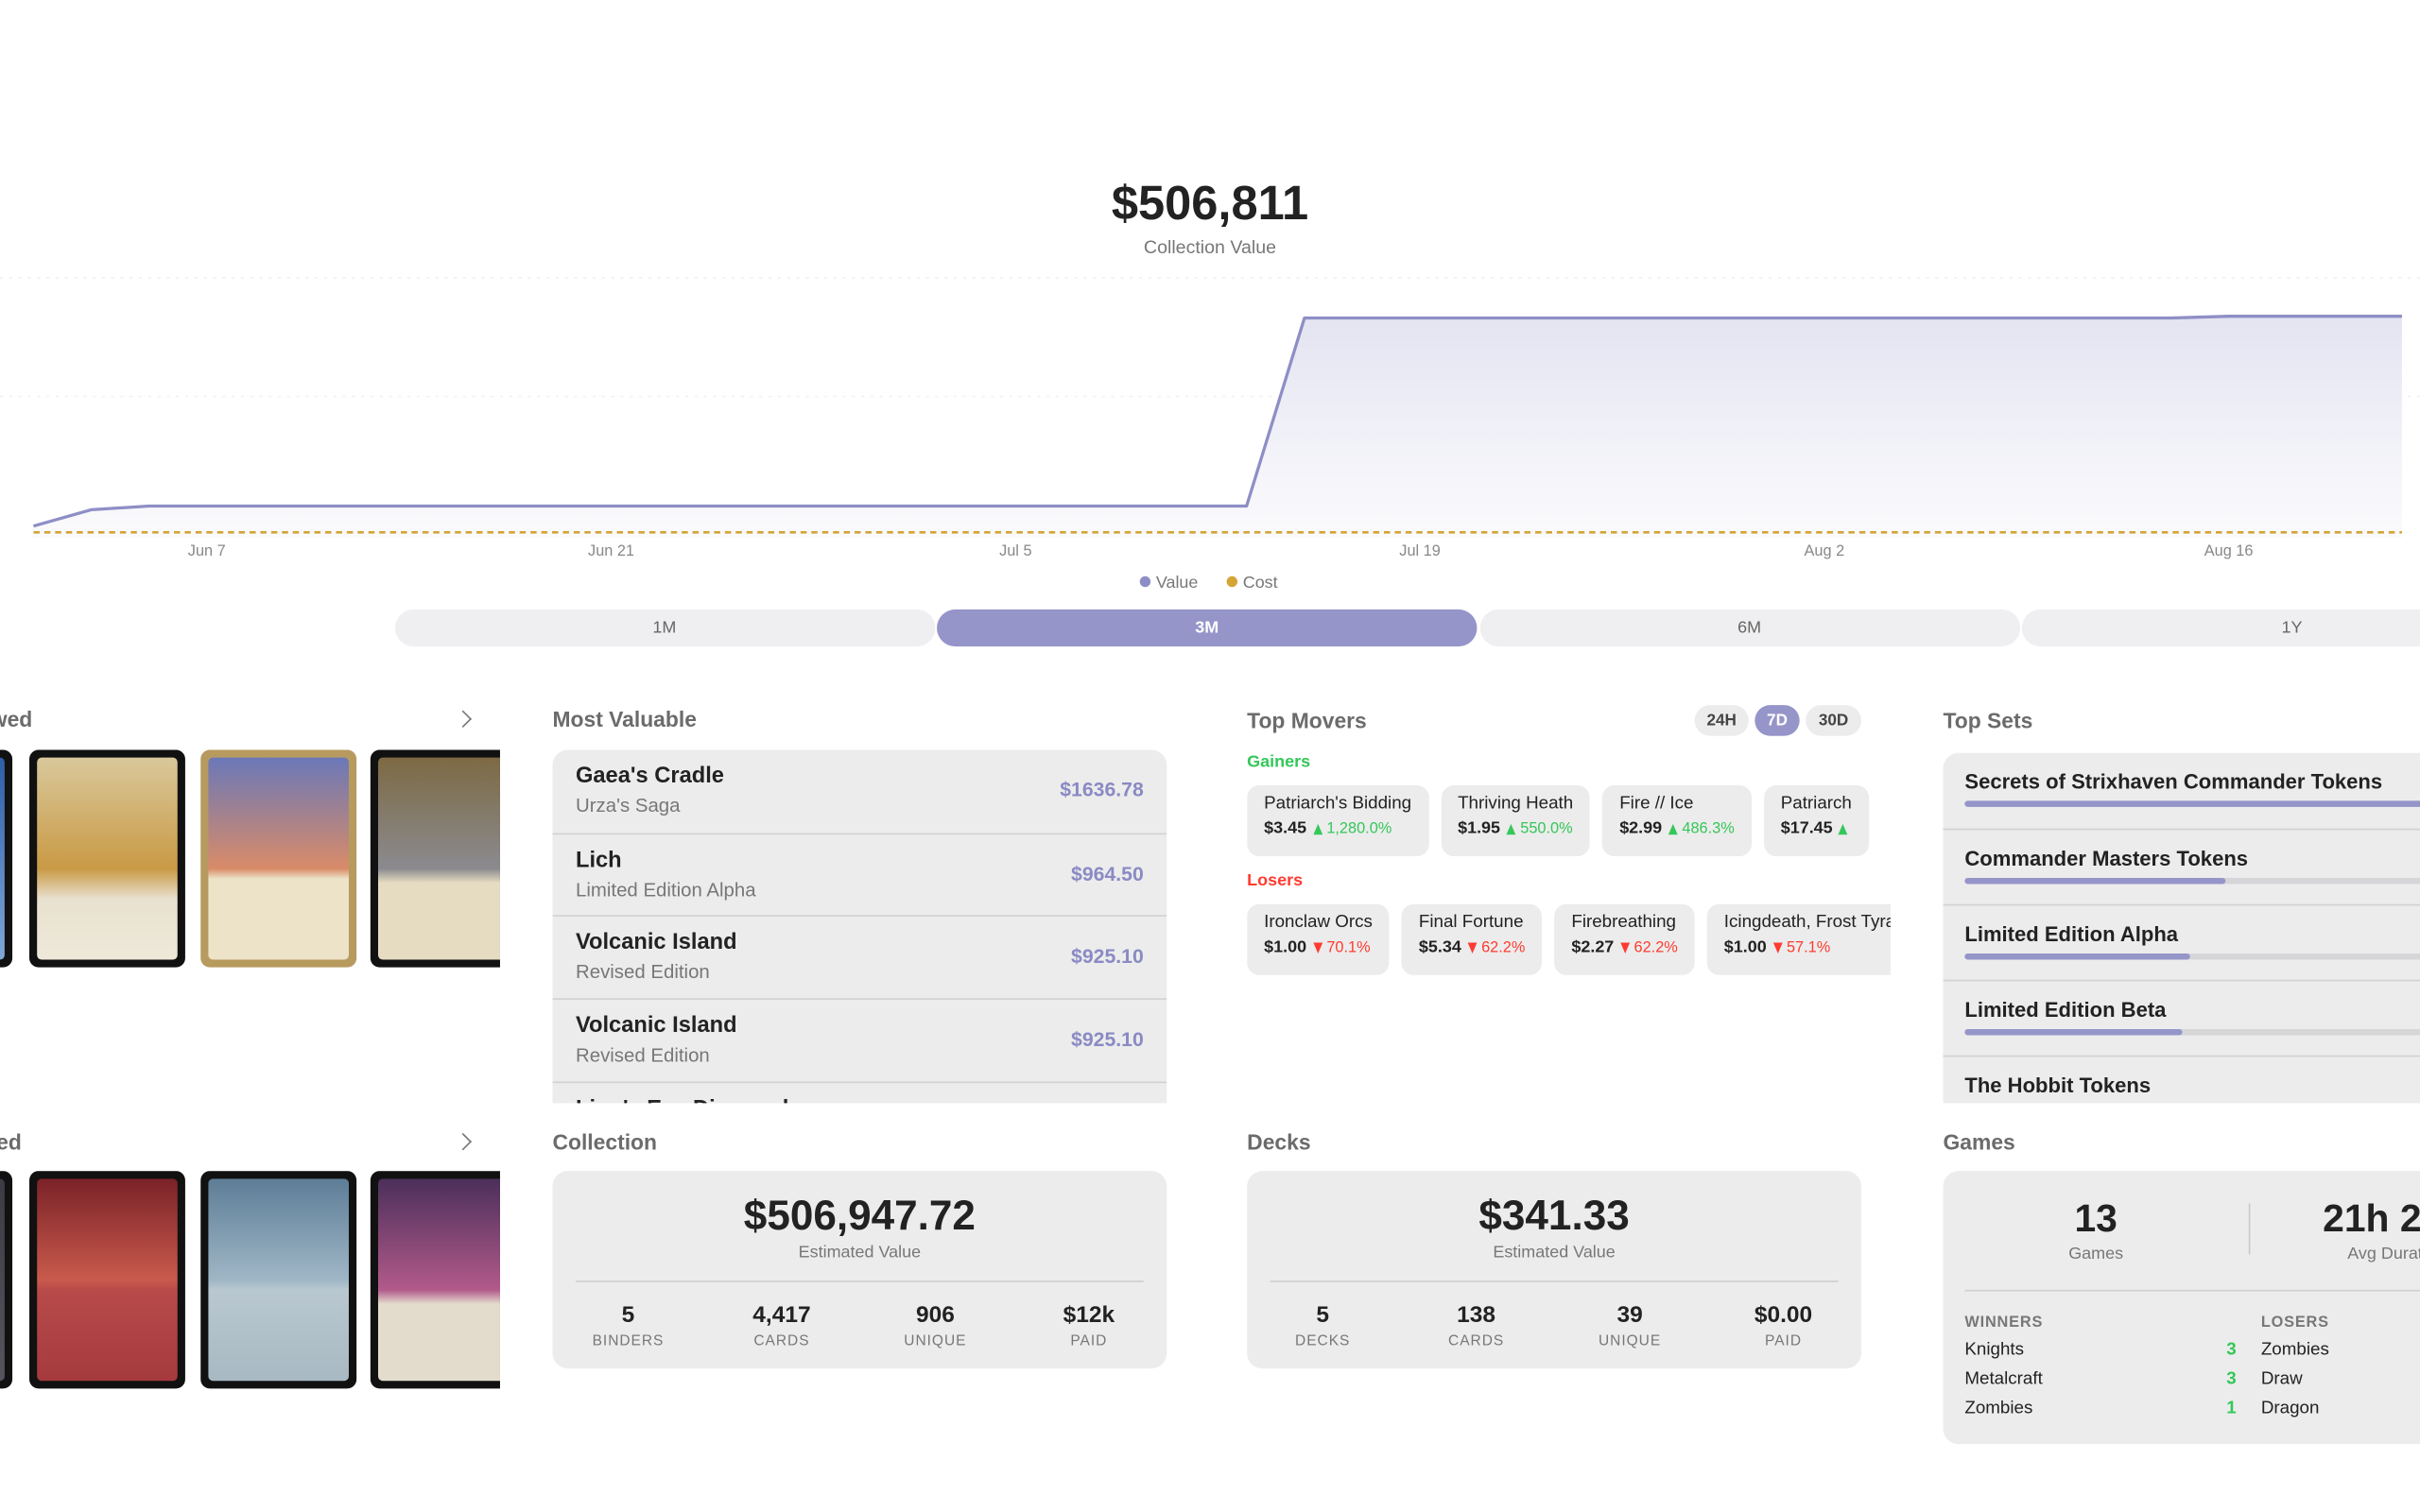 This screenshot has width=2420, height=1512. Describe the element at coordinates (859, 1092) in the screenshot. I see `valuable-row: Lion's Eye Diamond` at that location.